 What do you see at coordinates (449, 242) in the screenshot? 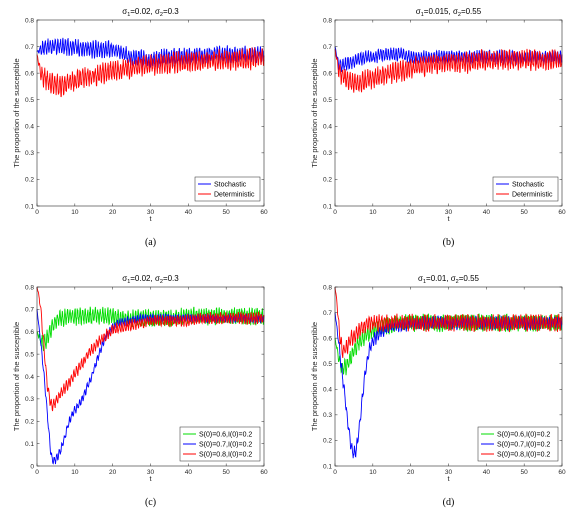
I see `panel-caption: (b)` at bounding box center [449, 242].